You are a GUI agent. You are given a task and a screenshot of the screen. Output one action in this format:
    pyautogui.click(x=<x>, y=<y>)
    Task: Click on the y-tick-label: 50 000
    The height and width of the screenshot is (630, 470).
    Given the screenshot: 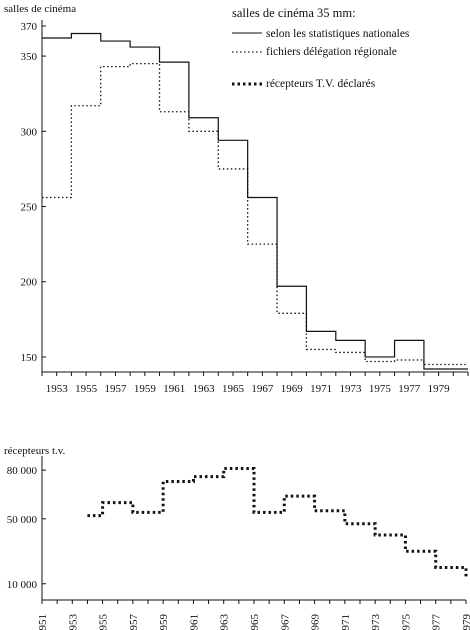 What is the action you would take?
    pyautogui.click(x=22, y=520)
    